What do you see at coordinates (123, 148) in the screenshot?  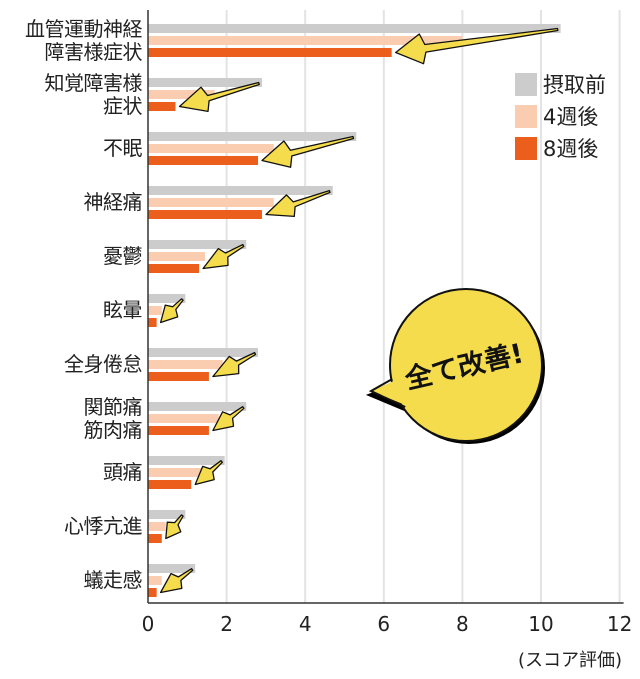 I see `category-label: 不眠` at bounding box center [123, 148].